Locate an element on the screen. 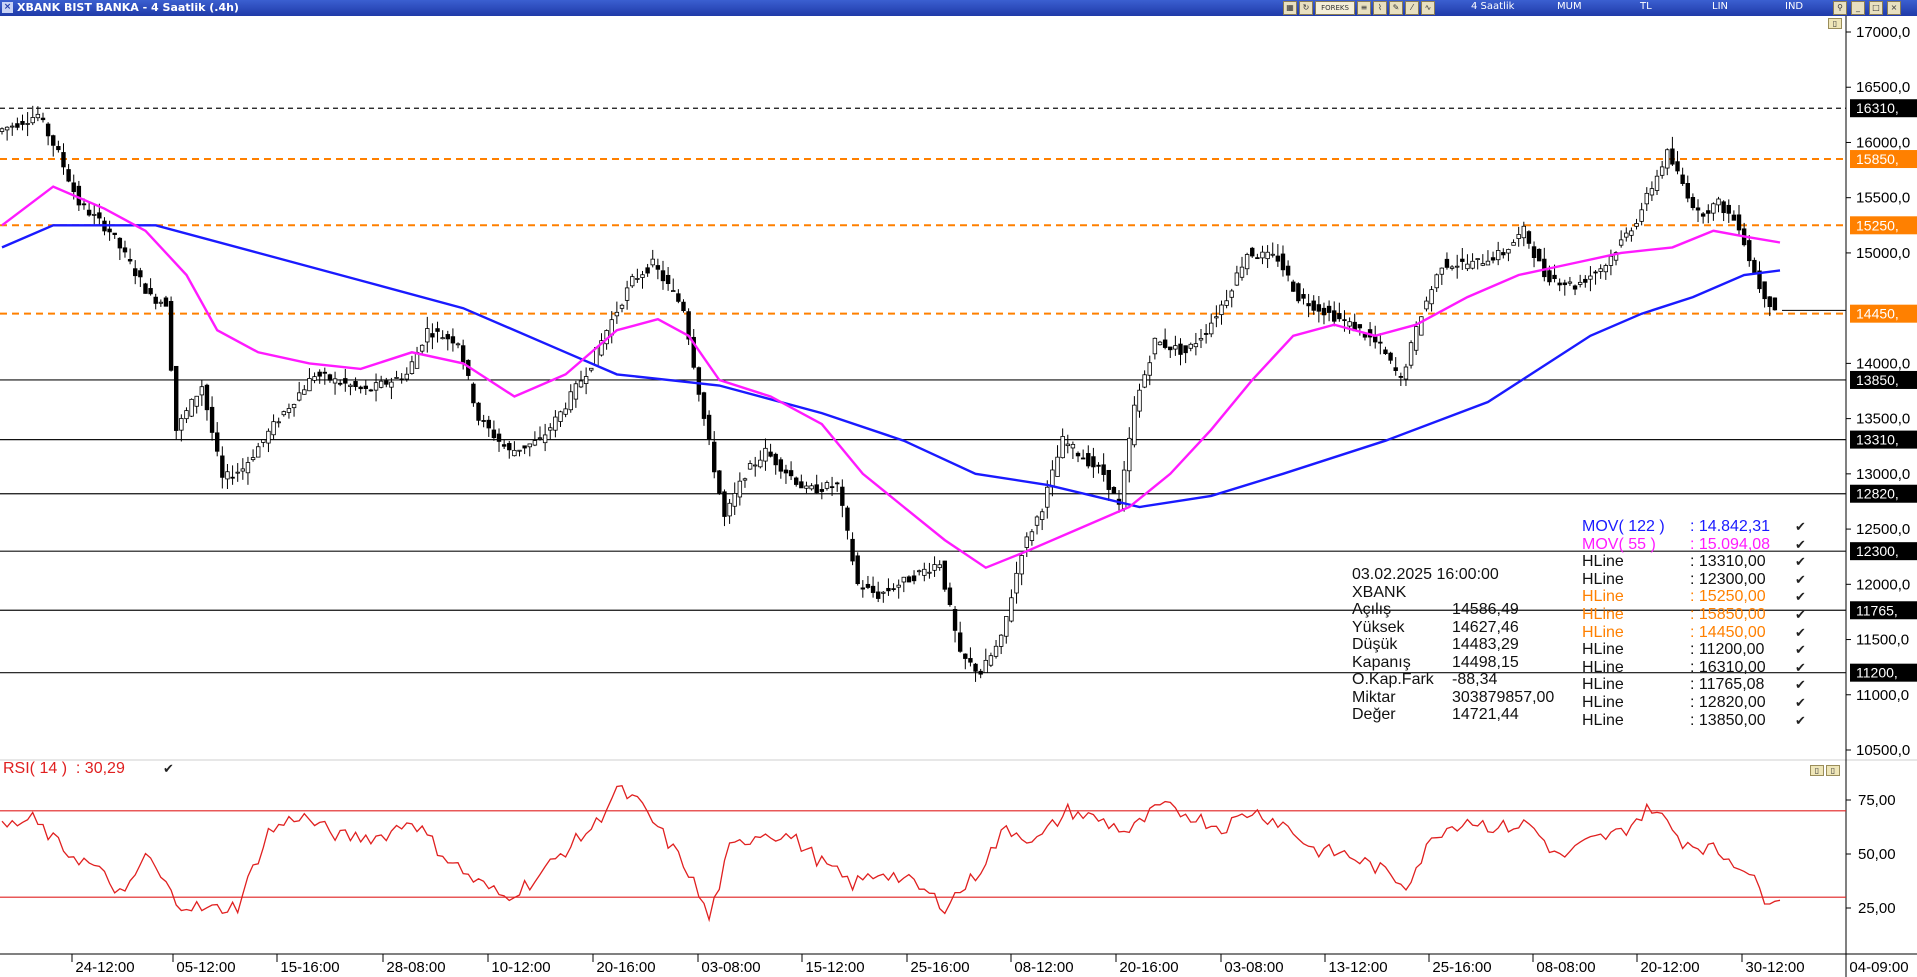 The image size is (1917, 977). scale-selector: LIN is located at coordinates (1720, 6).